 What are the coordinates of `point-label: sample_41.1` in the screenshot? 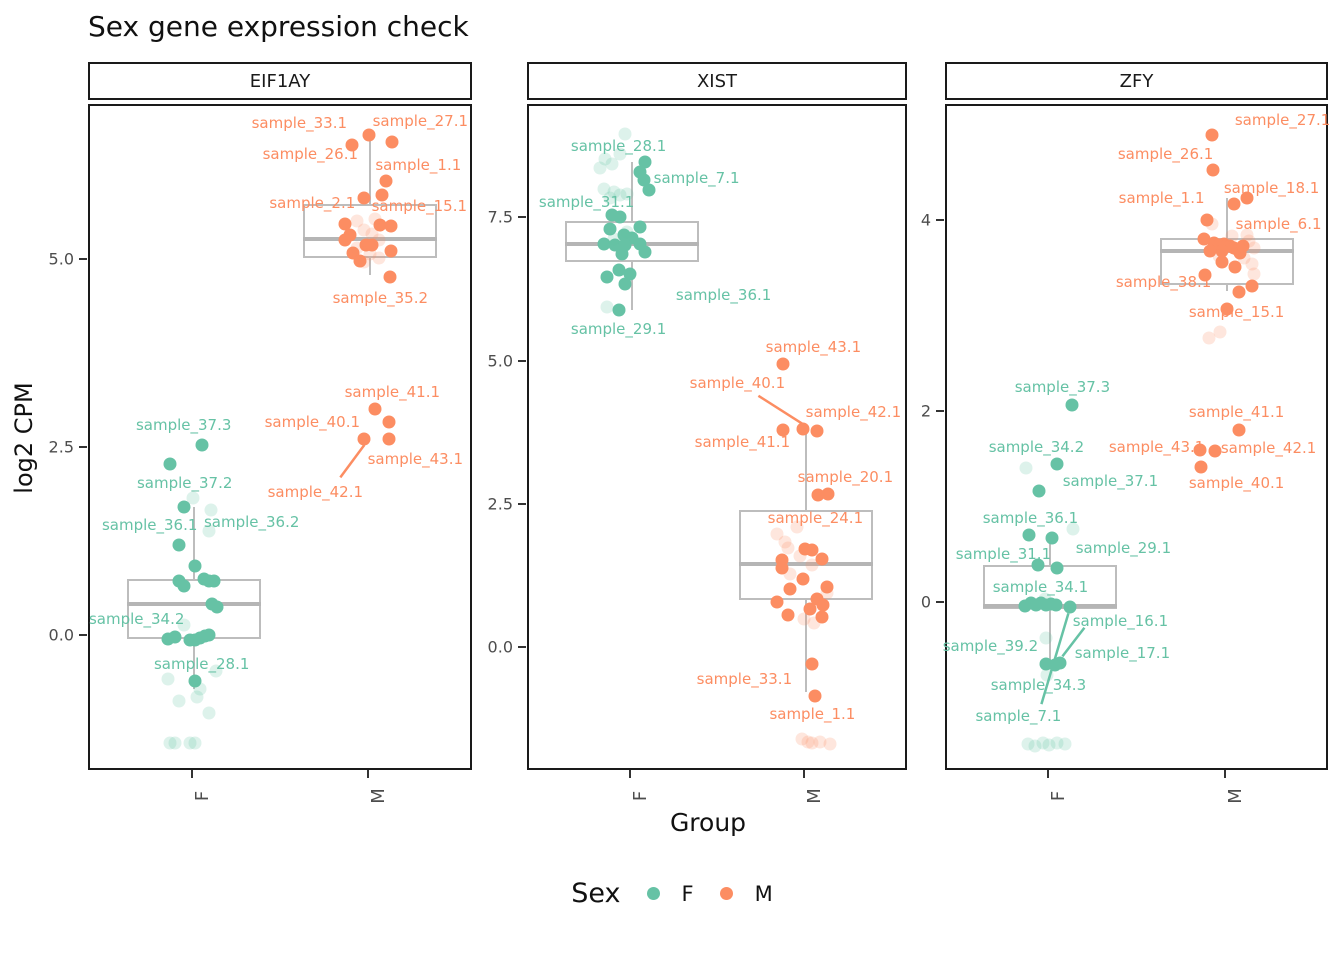 It's located at (392, 391).